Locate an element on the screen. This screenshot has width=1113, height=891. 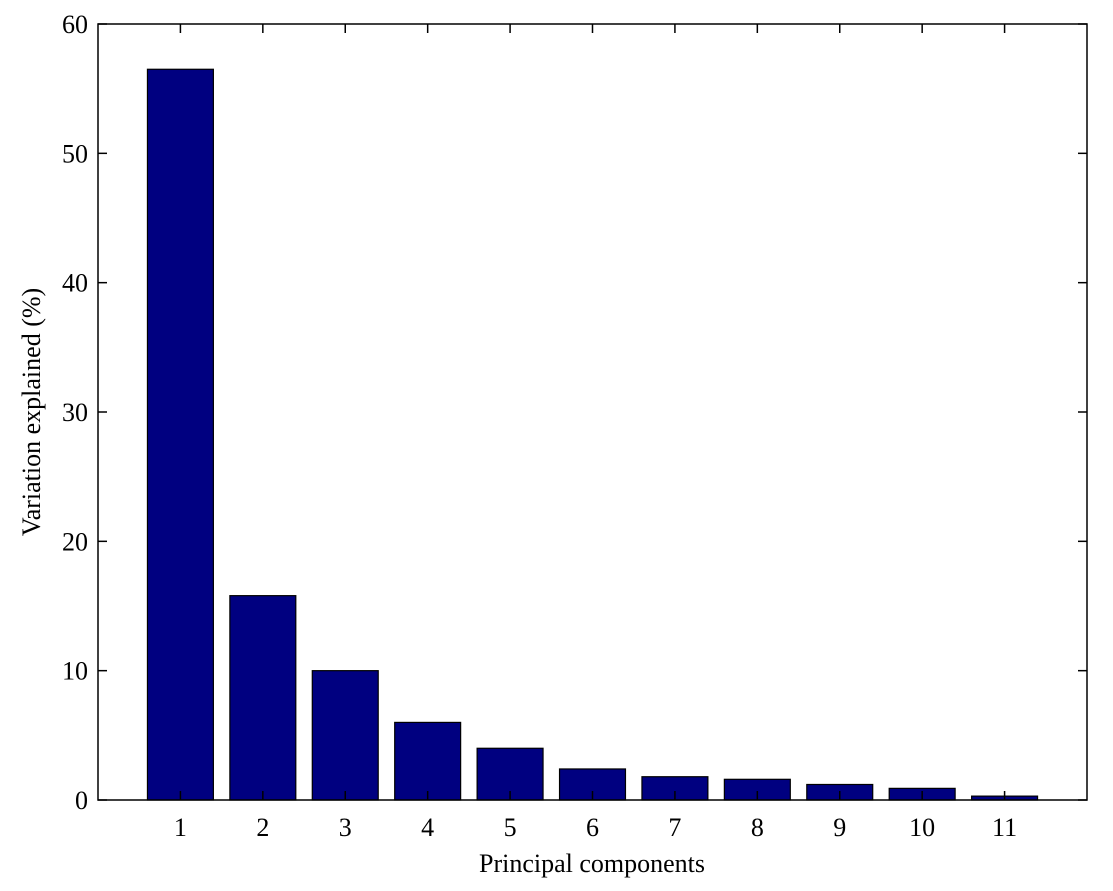
y-tick-label: 30 is located at coordinates (75, 412).